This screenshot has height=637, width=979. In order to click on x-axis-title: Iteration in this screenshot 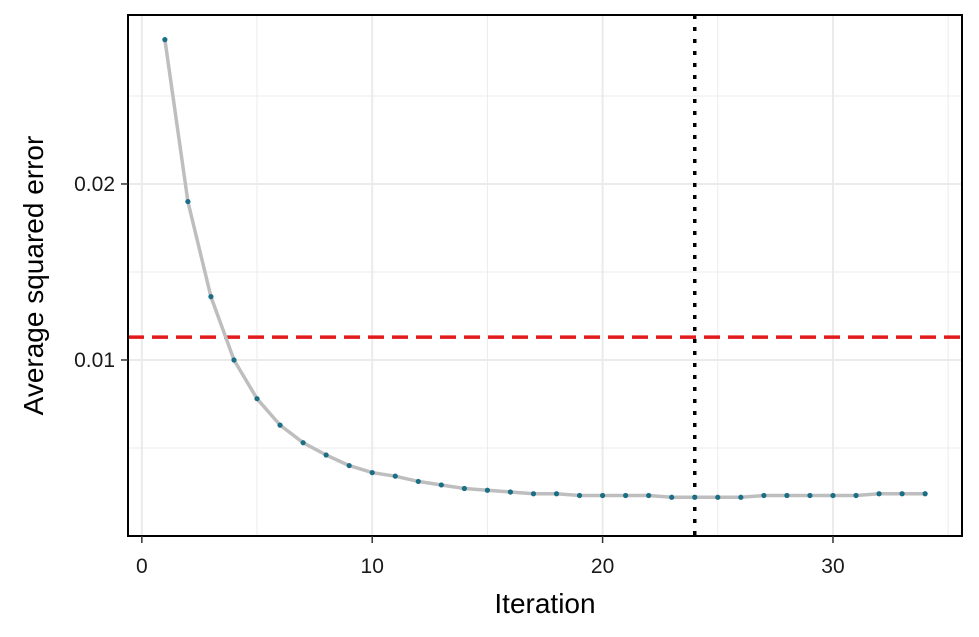, I will do `click(544, 603)`.